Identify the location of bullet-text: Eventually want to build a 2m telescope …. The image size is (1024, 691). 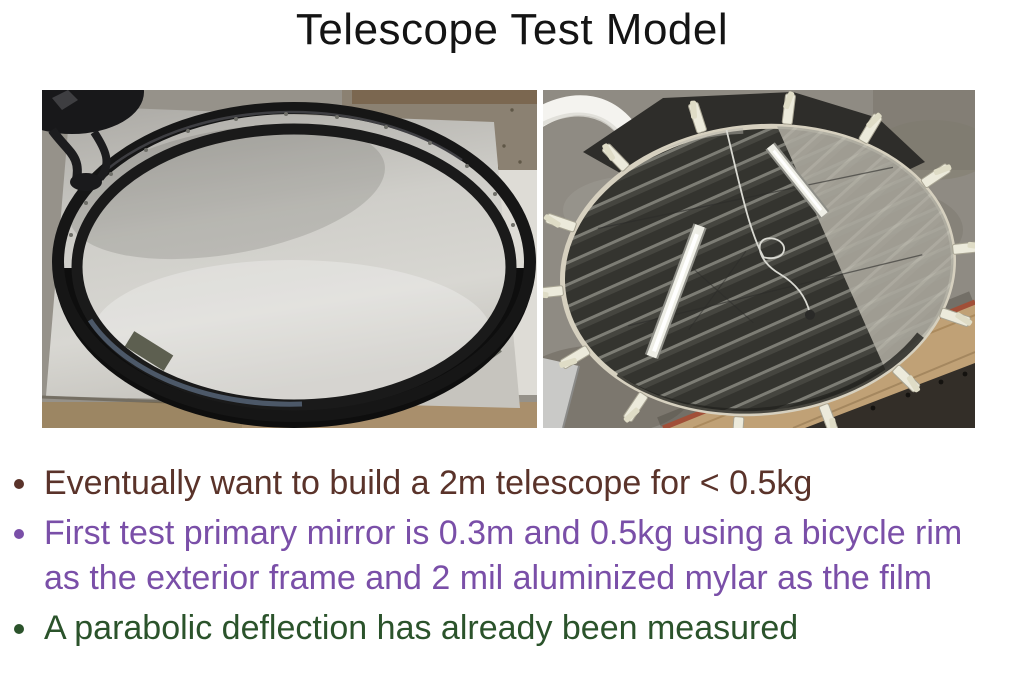
(428, 483).